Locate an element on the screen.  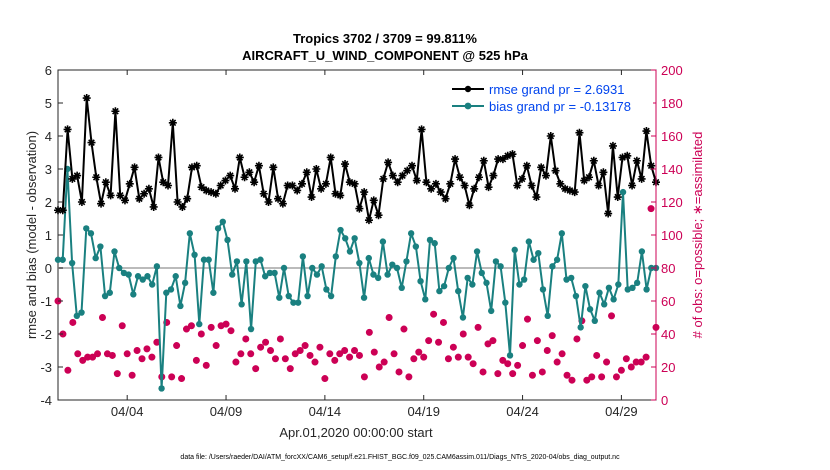
y-left-tick-label: 4 is located at coordinates (48, 136).